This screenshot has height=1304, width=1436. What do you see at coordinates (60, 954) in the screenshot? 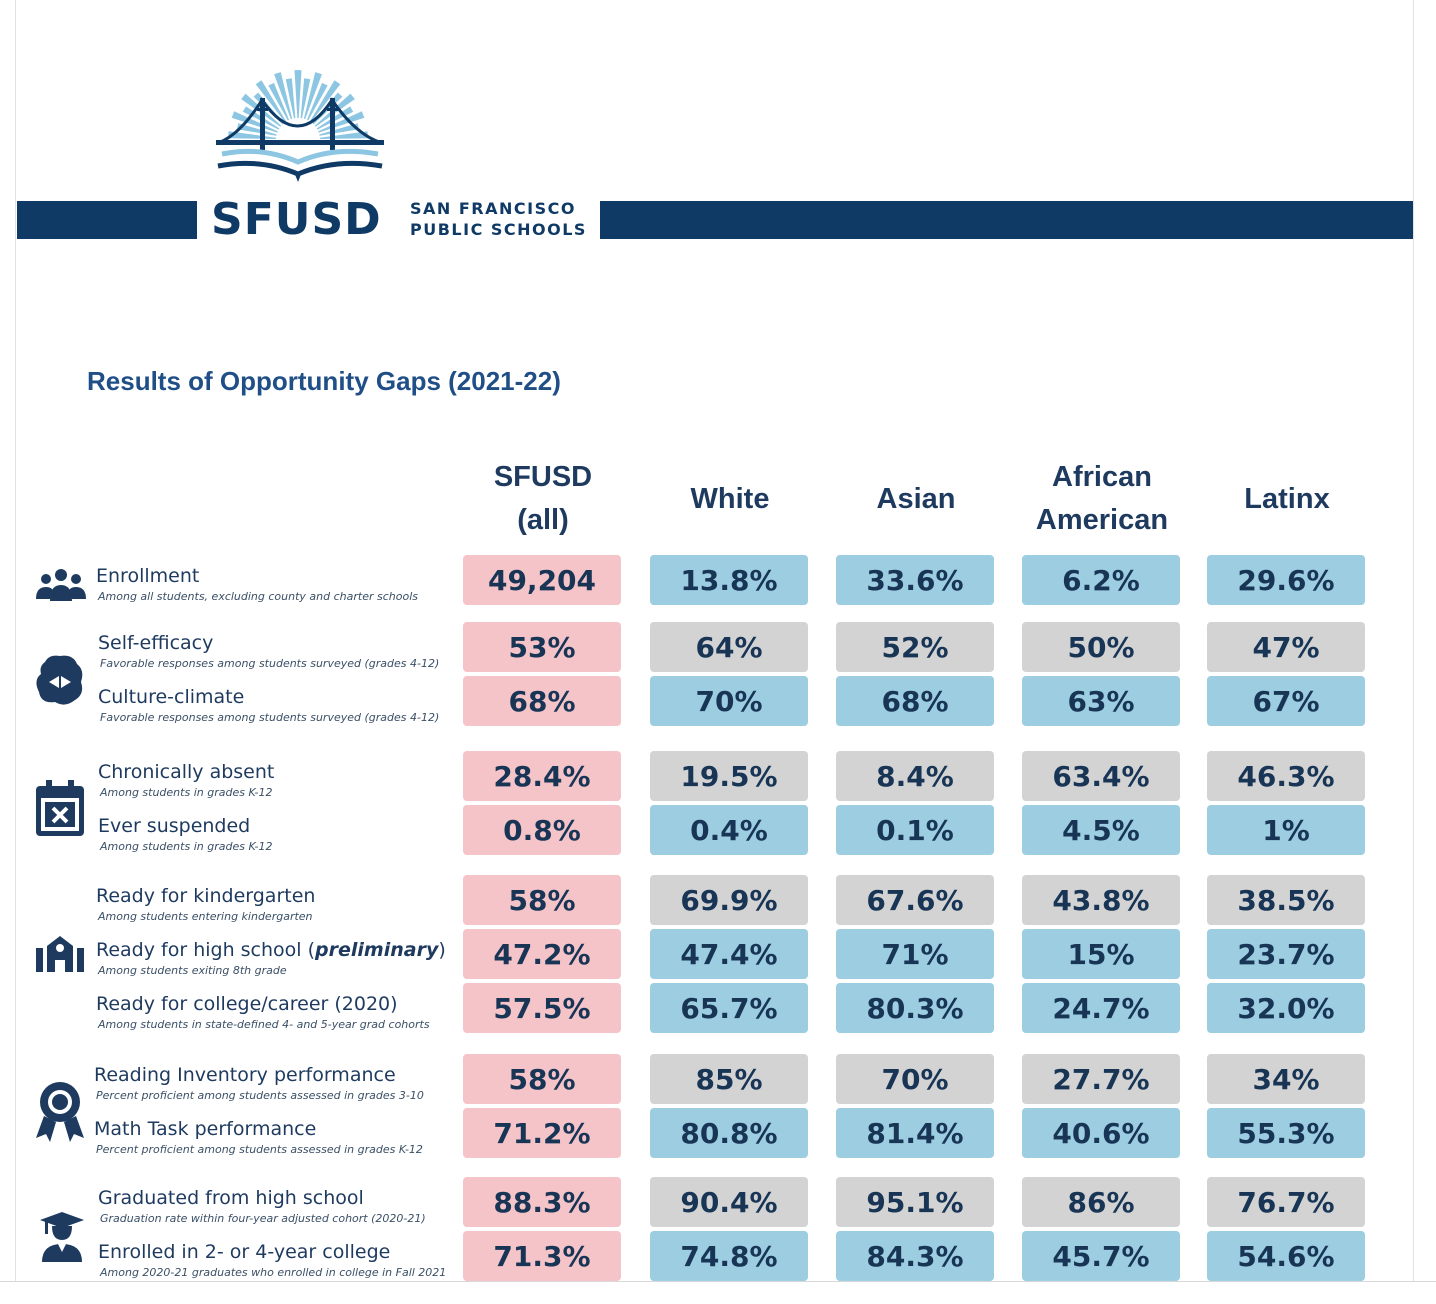
I see `school-building-icon` at bounding box center [60, 954].